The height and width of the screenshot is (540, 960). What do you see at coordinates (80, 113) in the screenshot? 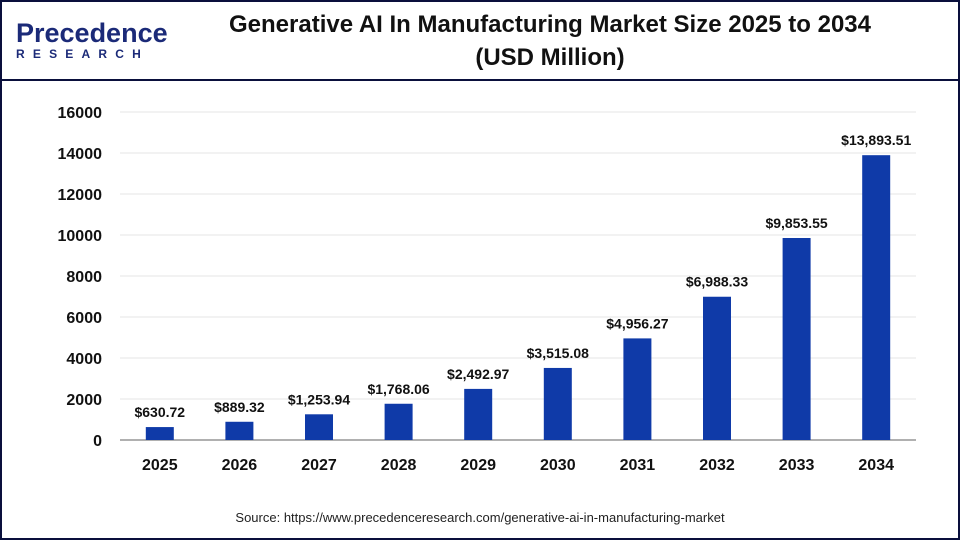
I see `y-tick-label: 16000` at bounding box center [80, 113].